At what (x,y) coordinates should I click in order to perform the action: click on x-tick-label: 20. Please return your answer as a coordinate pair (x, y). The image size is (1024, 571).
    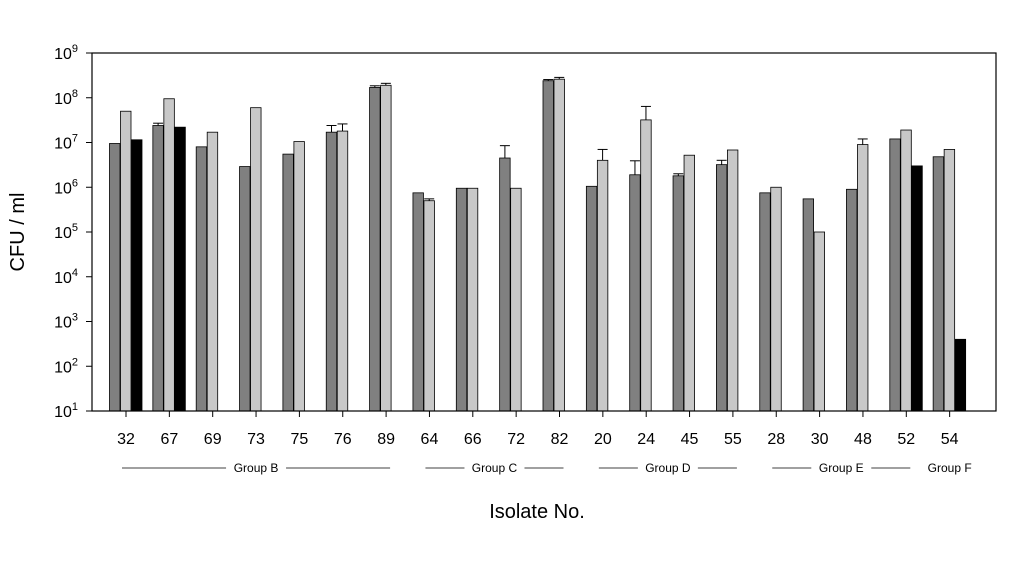
    Looking at the image, I should click on (603, 439).